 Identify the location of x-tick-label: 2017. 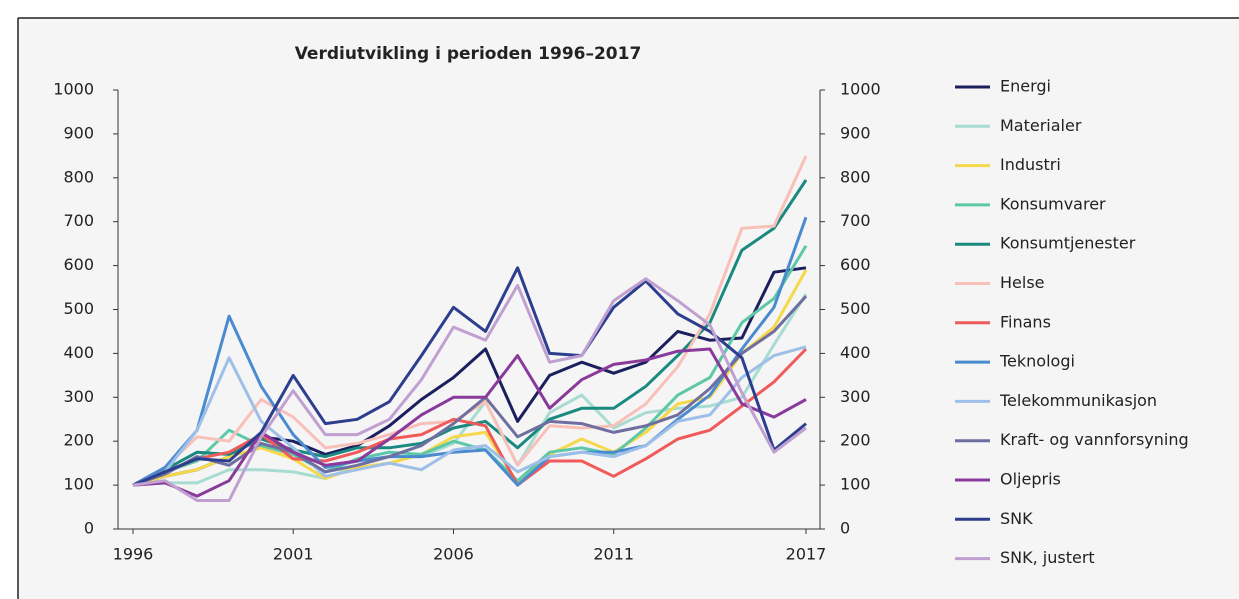
(806, 554).